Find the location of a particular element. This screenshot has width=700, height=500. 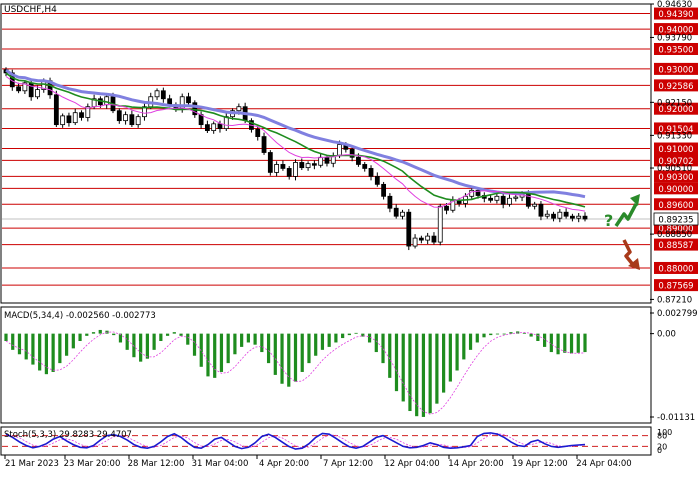

price-level-label: 0.90300 is located at coordinates (675, 178).